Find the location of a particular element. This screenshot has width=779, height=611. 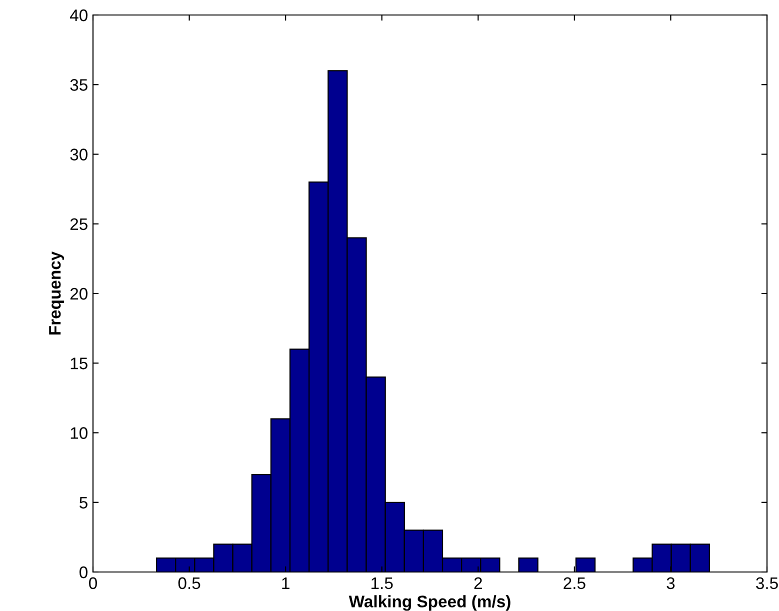

x-tick-label: 1.5 is located at coordinates (382, 583).